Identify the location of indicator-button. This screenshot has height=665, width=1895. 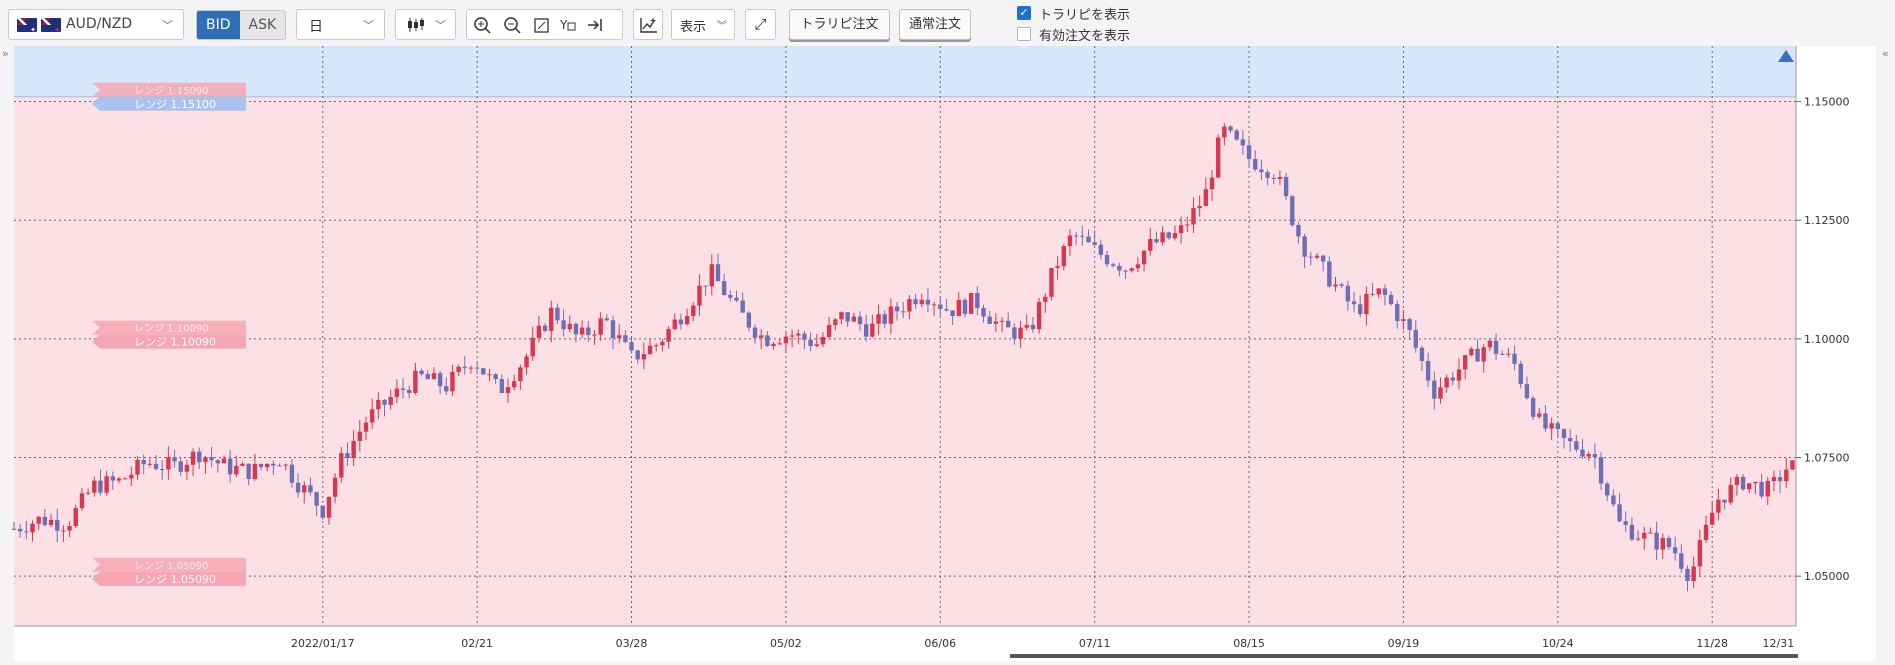
(648, 24).